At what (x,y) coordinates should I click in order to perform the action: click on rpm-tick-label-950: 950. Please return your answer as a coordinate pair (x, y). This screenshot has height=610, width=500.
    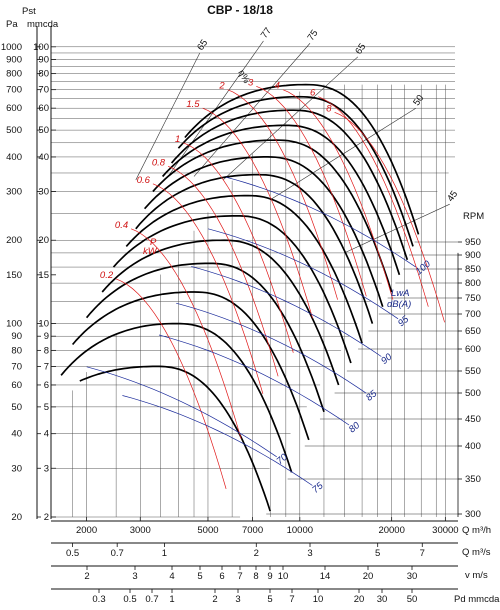
    Looking at the image, I should click on (473, 242).